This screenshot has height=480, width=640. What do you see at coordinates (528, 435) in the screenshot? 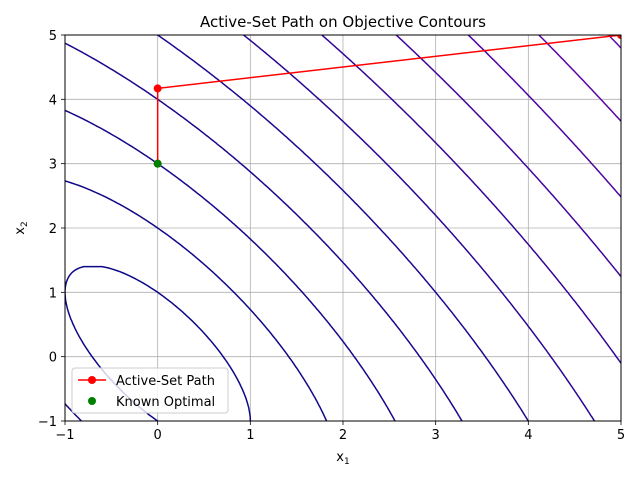
I see `x-tick-label: 4` at bounding box center [528, 435].